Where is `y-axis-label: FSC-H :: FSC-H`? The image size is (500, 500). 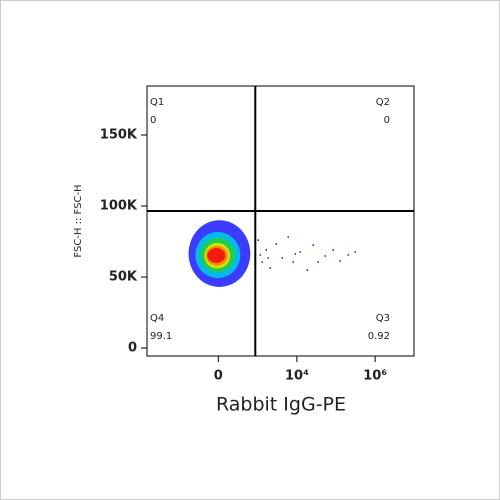
y-axis-label: FSC-H :: FSC-H is located at coordinates (78, 220).